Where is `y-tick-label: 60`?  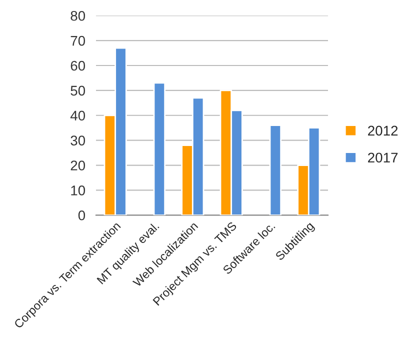 y-tick-label: 60 is located at coordinates (78, 65).